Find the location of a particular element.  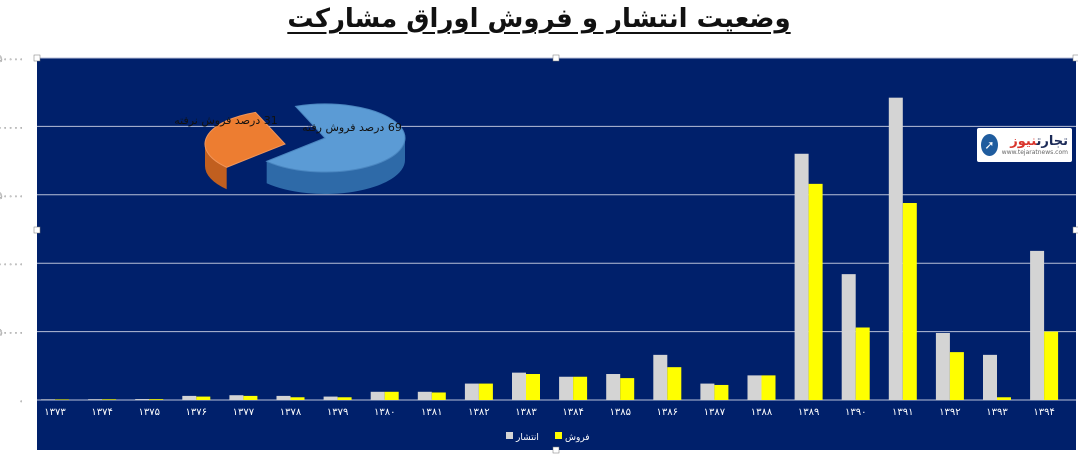

tejarat-news-logo: ➚ تجارتنیوز www.tejaratnews.com is located at coordinates (1024, 145).